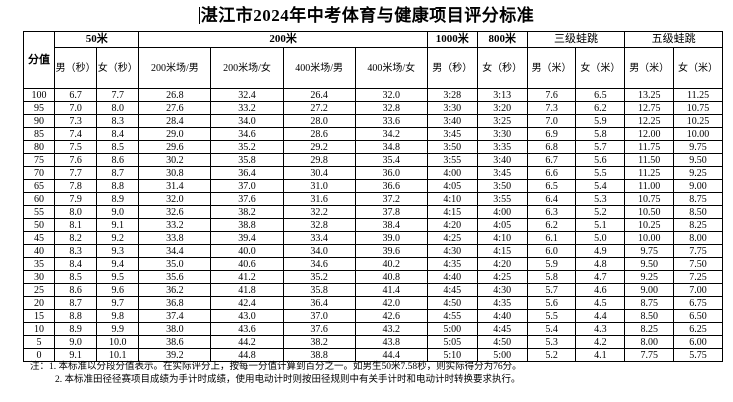  Describe the element at coordinates (76, 186) in the screenshot. I see `table-cell: 7.8` at that location.